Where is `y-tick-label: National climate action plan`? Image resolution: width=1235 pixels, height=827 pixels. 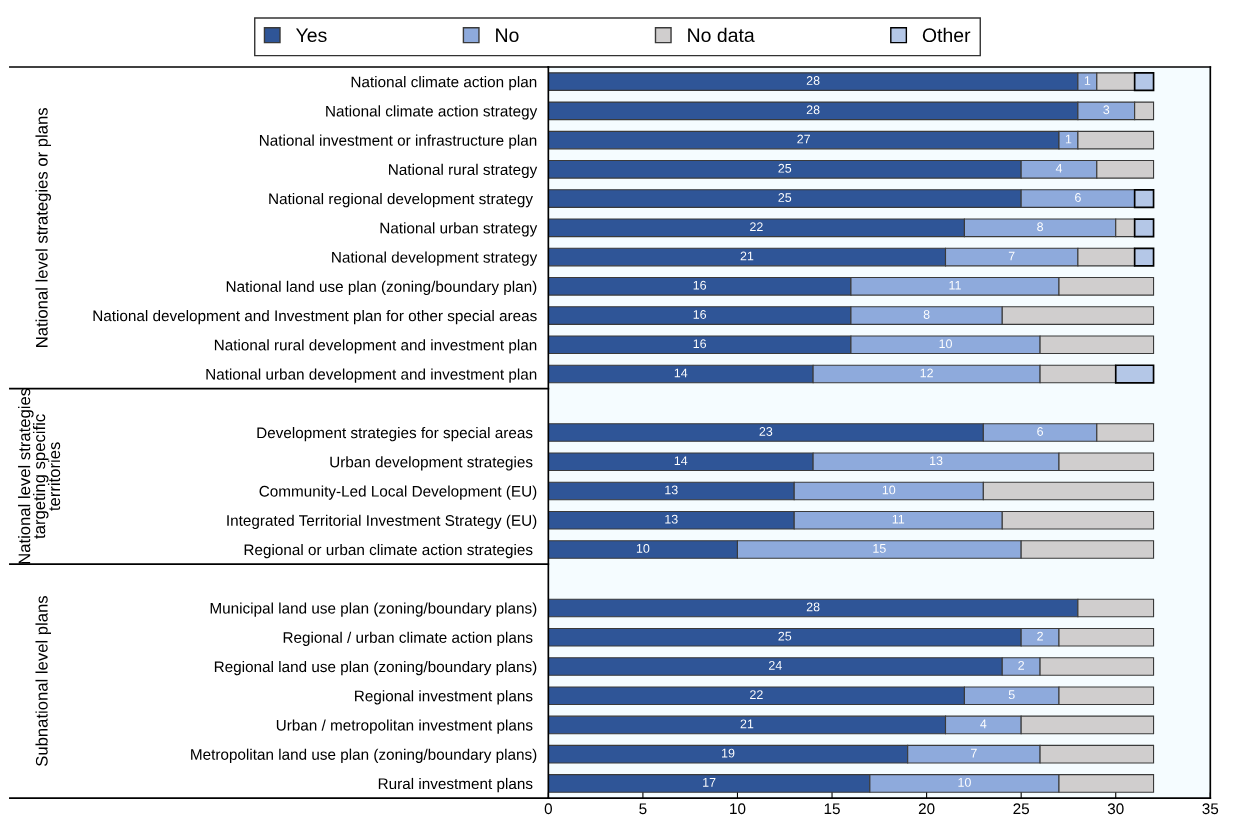 y-tick-label: National climate action plan is located at coordinates (444, 83).